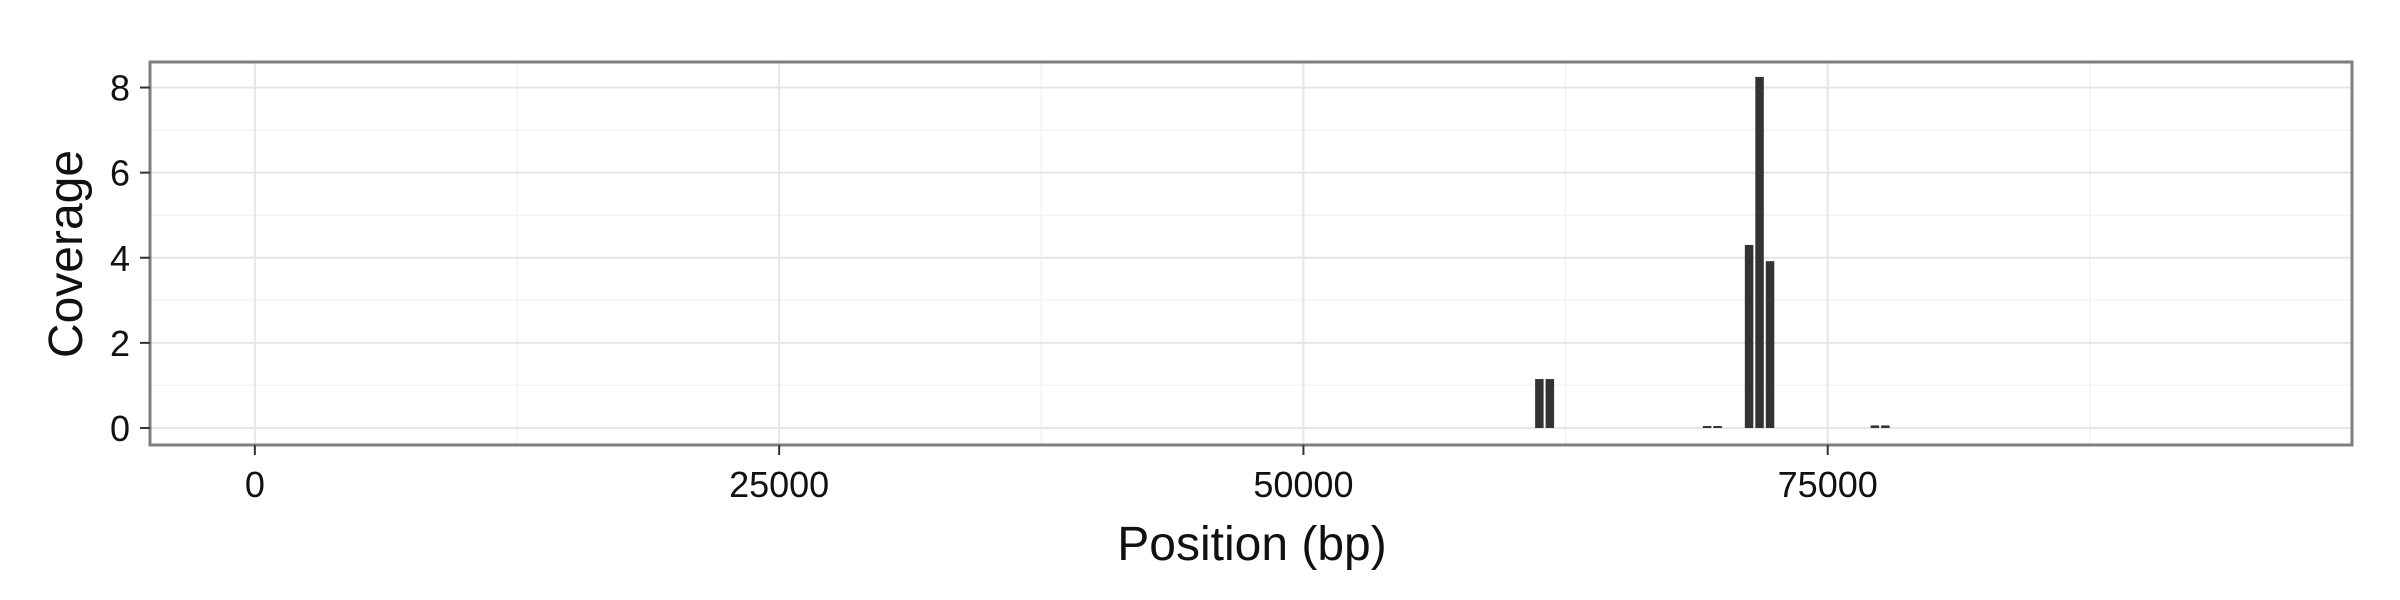  I want to click on y-tick-label: 4, so click(120, 258).